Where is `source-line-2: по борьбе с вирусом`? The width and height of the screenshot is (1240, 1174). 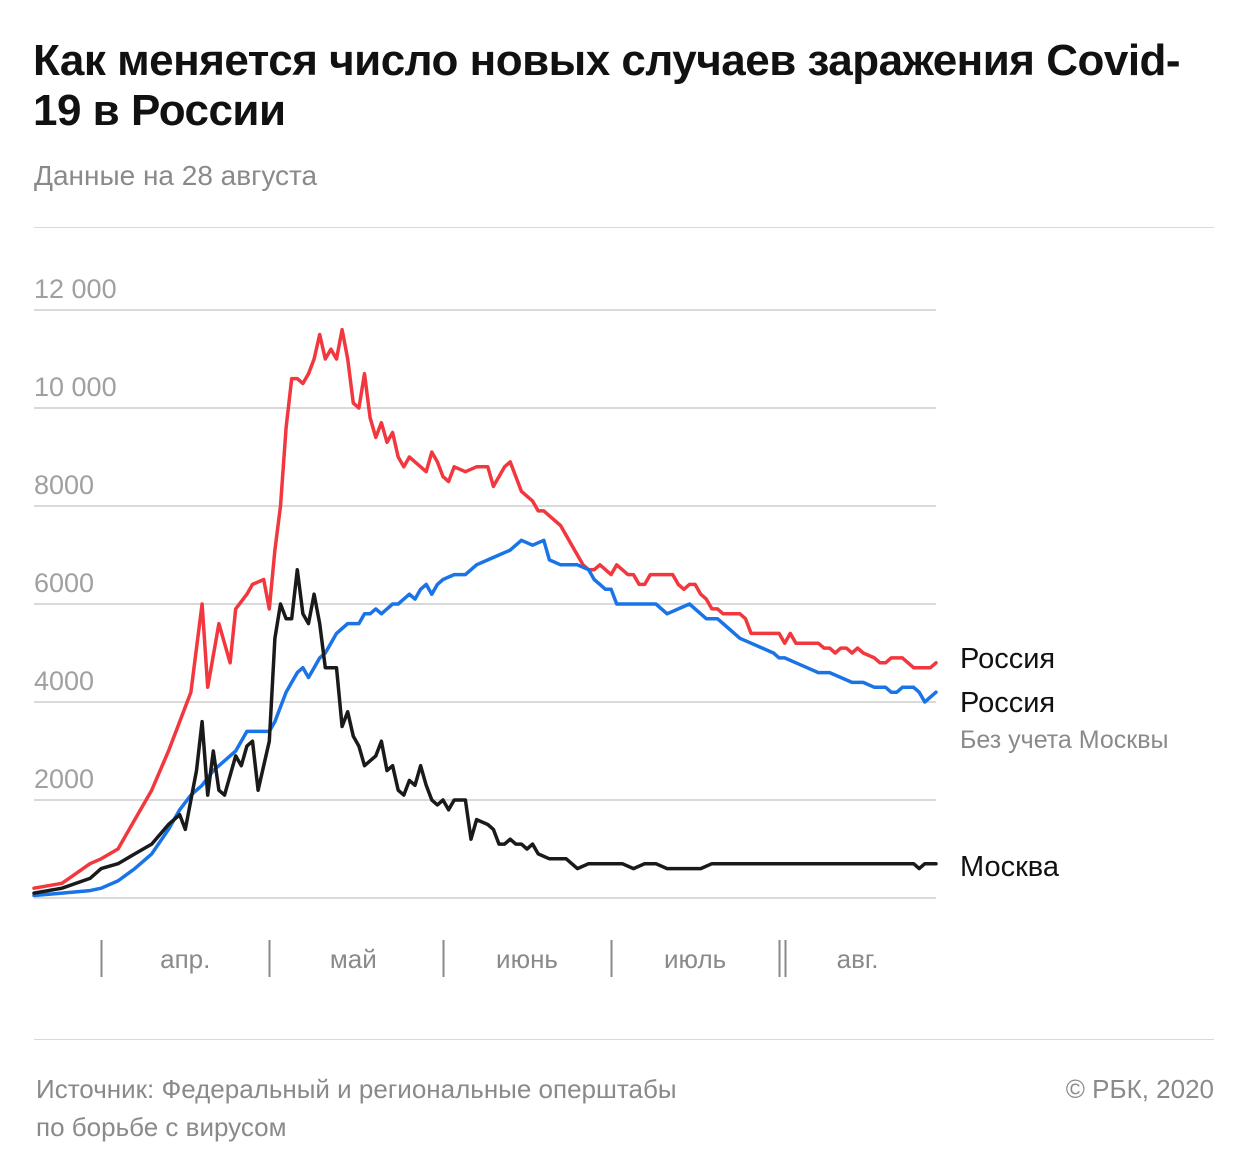 source-line-2: по борьбе с вирусом is located at coordinates (161, 1127).